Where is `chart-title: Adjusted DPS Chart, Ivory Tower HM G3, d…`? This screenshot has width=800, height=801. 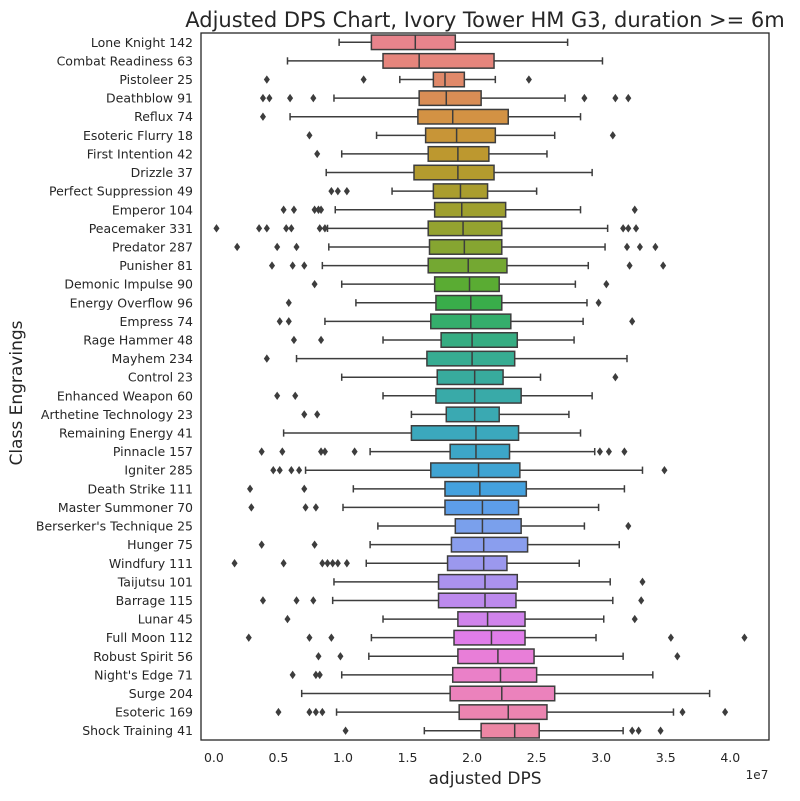 chart-title: Adjusted DPS Chart, Ivory Tower HM G3, d… is located at coordinates (484, 20).